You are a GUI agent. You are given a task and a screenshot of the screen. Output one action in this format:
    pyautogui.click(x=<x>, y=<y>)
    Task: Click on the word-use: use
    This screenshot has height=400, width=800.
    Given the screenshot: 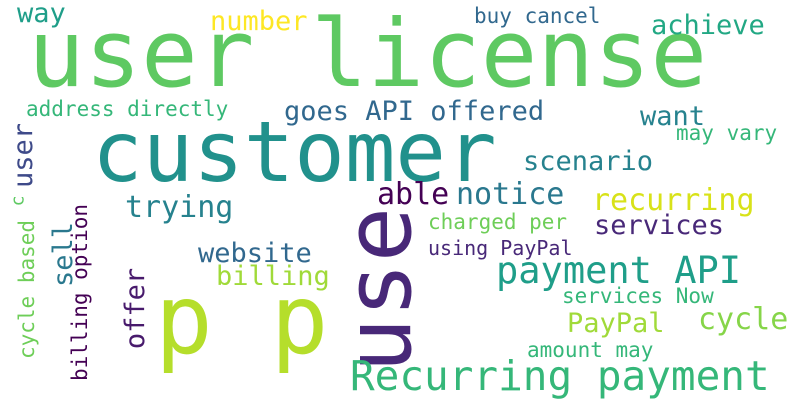 What is the action you would take?
    pyautogui.click(x=379, y=290)
    